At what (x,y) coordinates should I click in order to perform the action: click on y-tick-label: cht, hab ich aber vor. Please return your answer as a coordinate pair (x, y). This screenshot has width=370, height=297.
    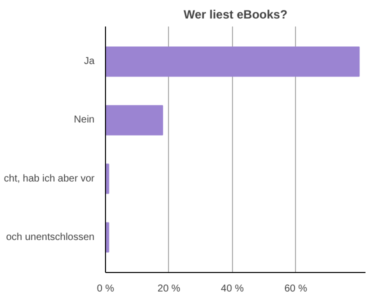
    Looking at the image, I should click on (50, 178).